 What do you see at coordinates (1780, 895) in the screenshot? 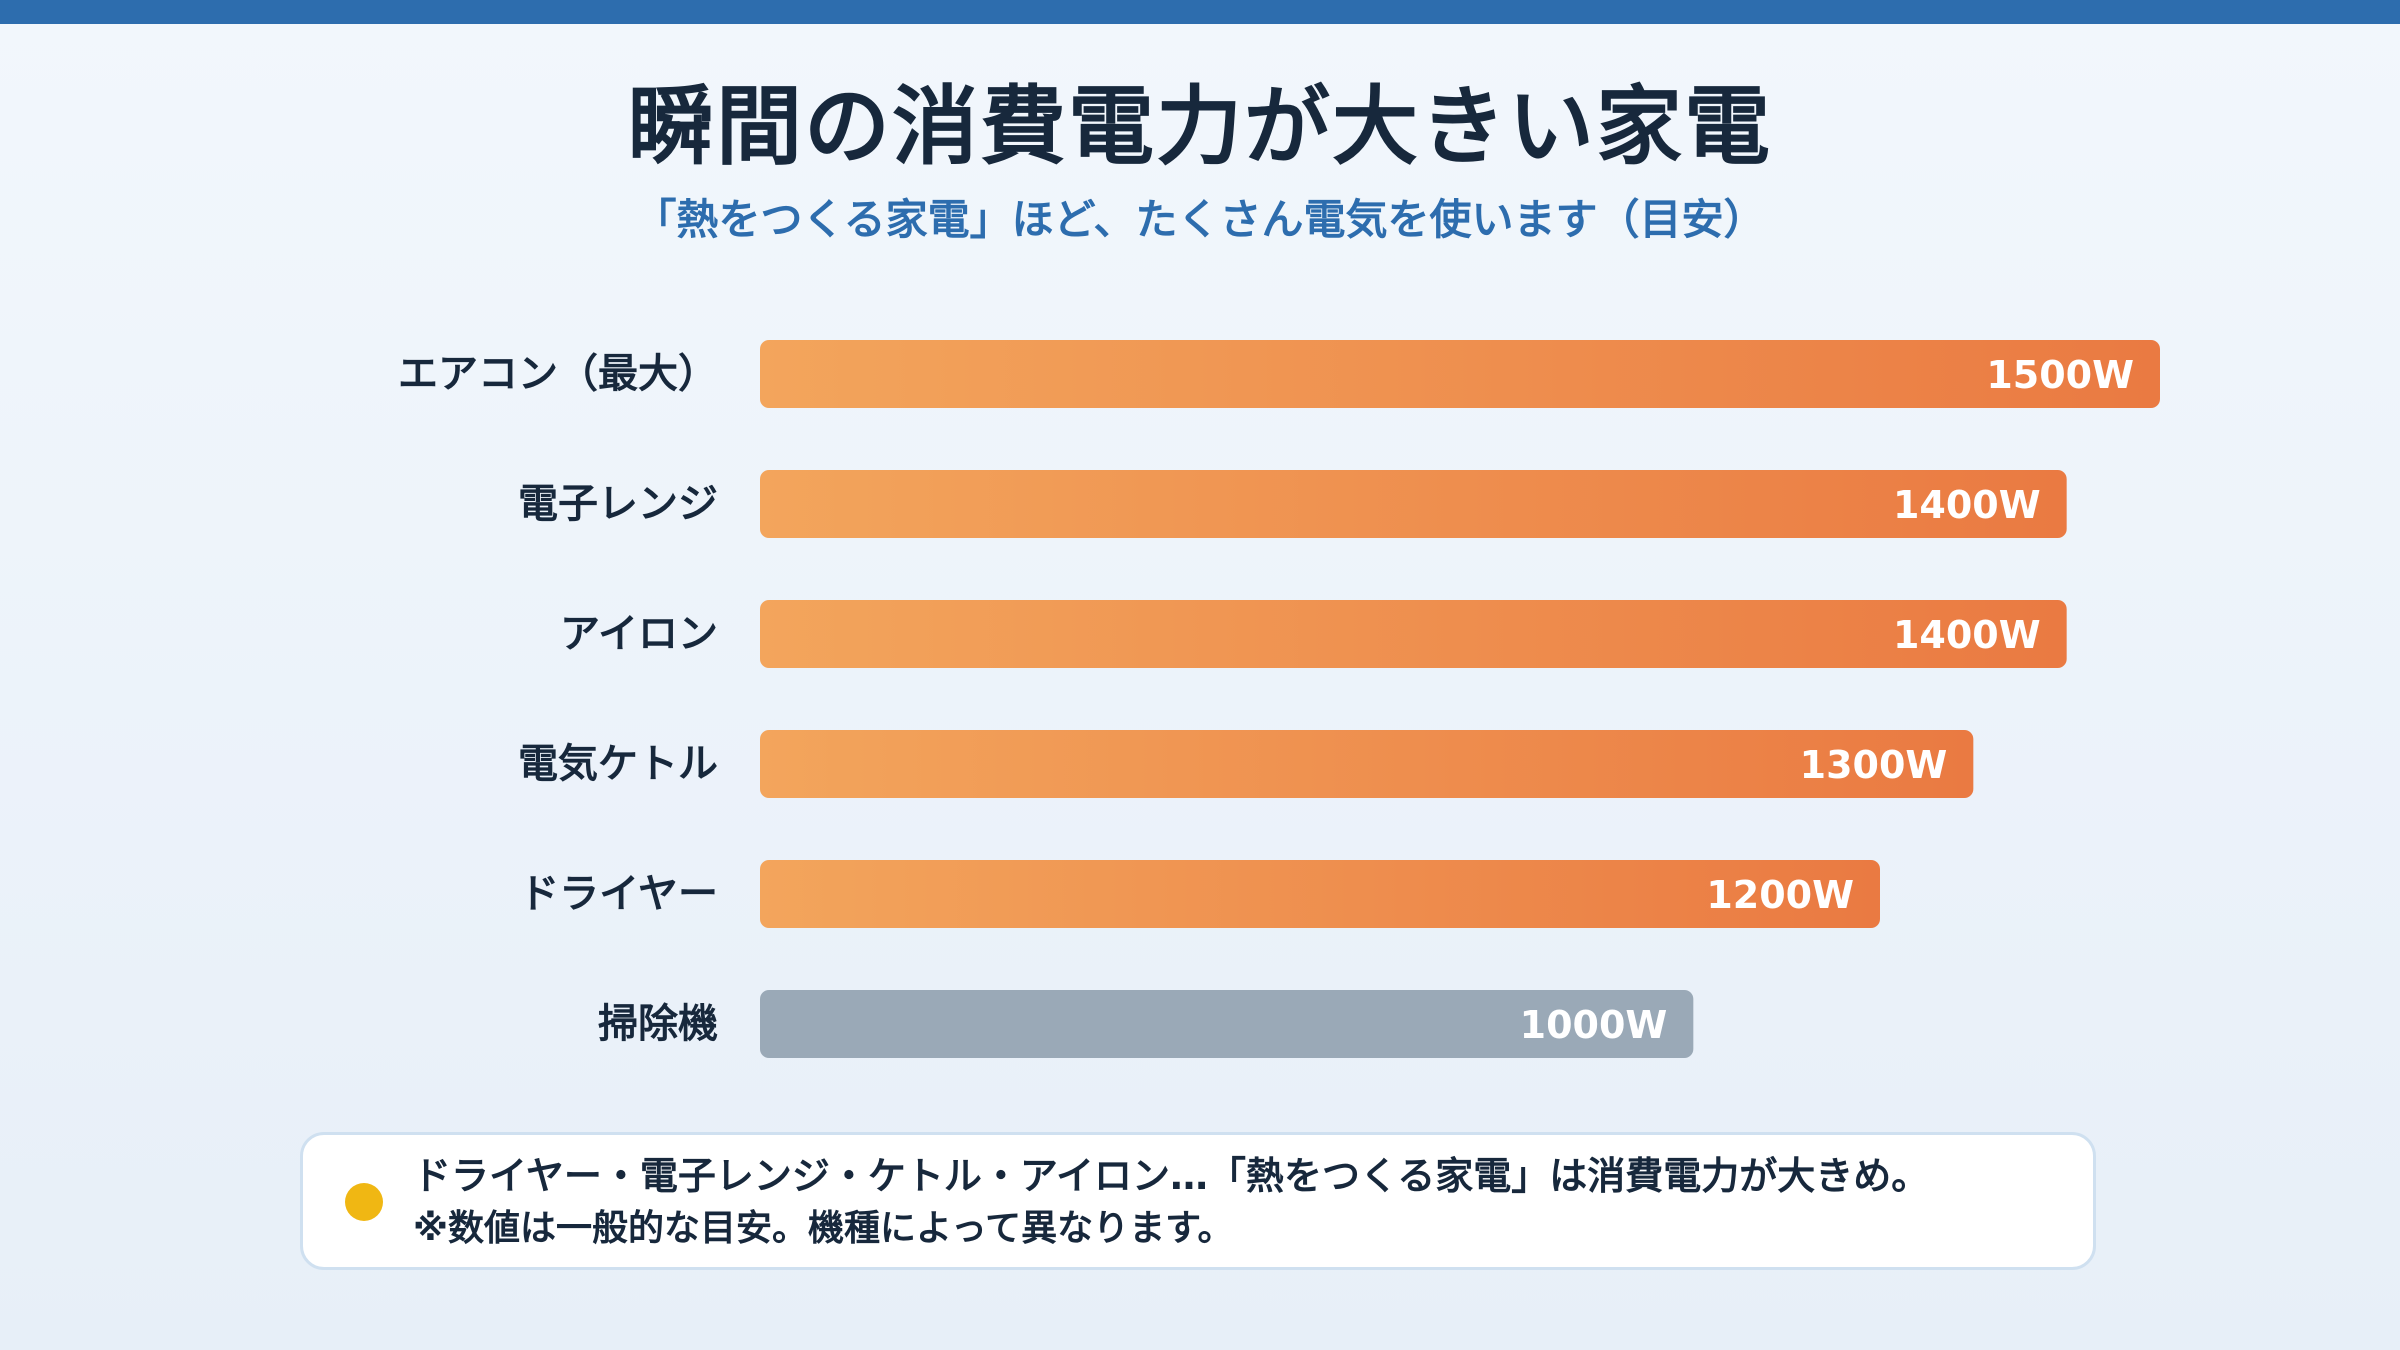
I see `bar-value-label: 1200W` at bounding box center [1780, 895].